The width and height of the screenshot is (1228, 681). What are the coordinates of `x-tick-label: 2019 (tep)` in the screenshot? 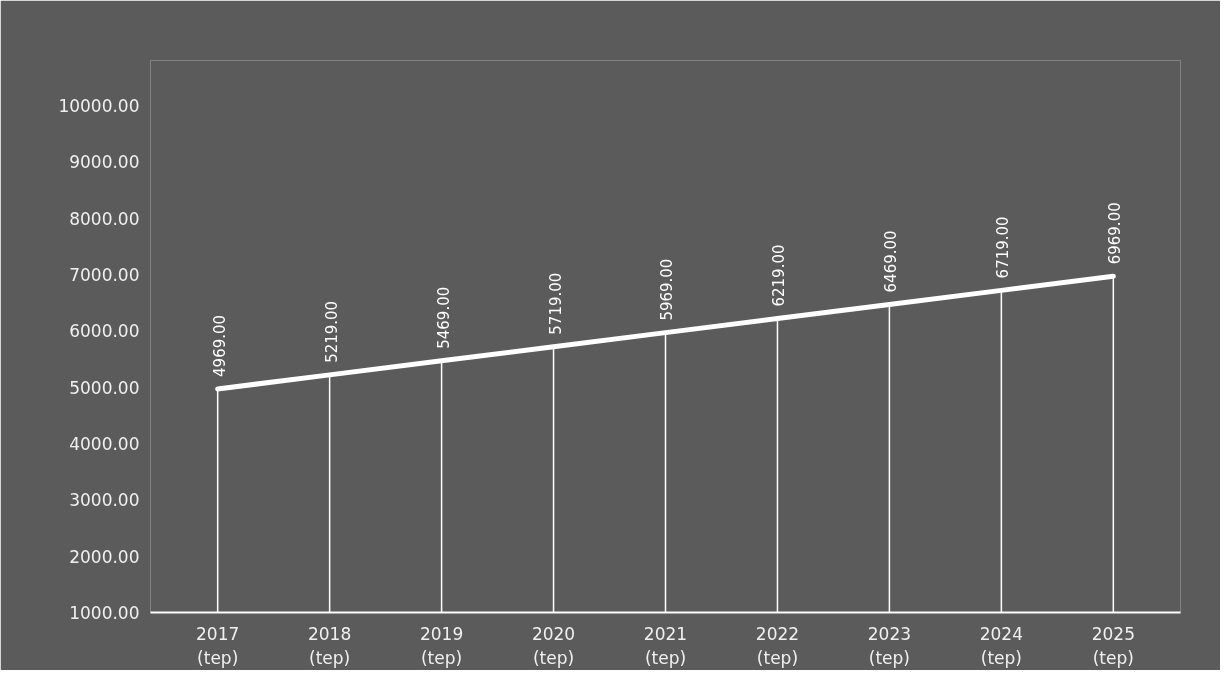 It's located at (441, 645).